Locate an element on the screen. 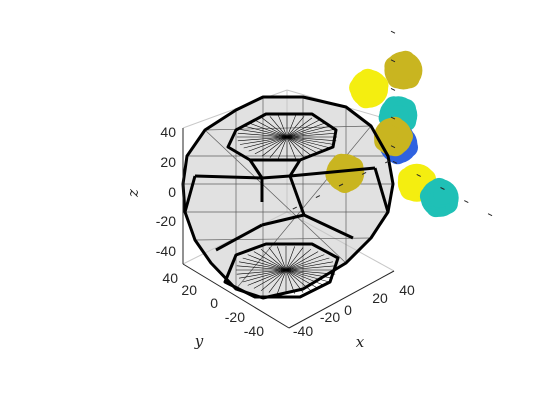 This screenshot has height=420, width=560. cluster-cyan is located at coordinates (439, 197).